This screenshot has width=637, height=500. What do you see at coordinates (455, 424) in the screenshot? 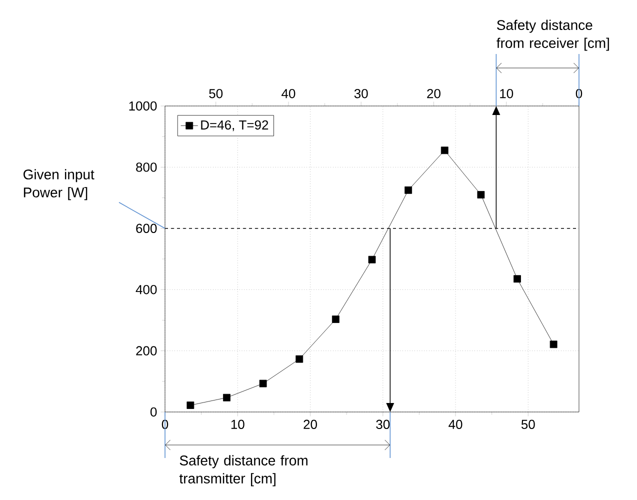
I see `x-tick-label: 40` at bounding box center [455, 424].